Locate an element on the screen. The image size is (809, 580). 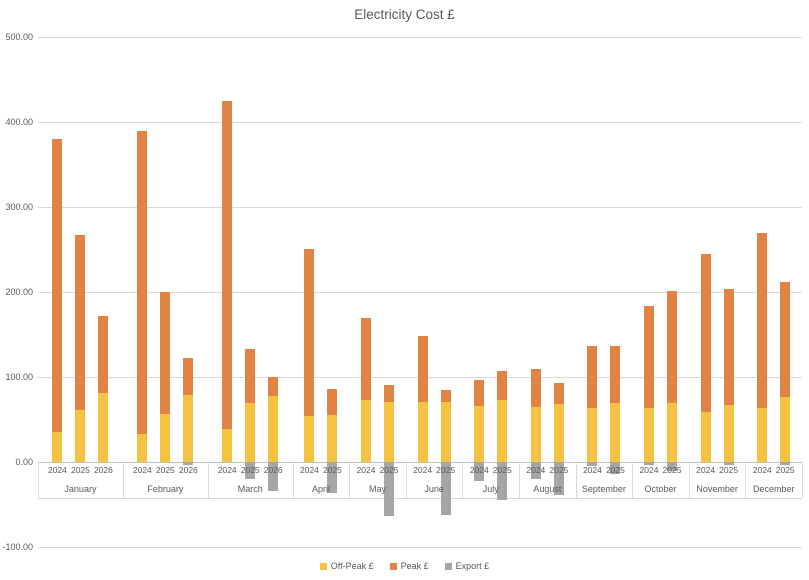
month-label: October is located at coordinates (660, 489).